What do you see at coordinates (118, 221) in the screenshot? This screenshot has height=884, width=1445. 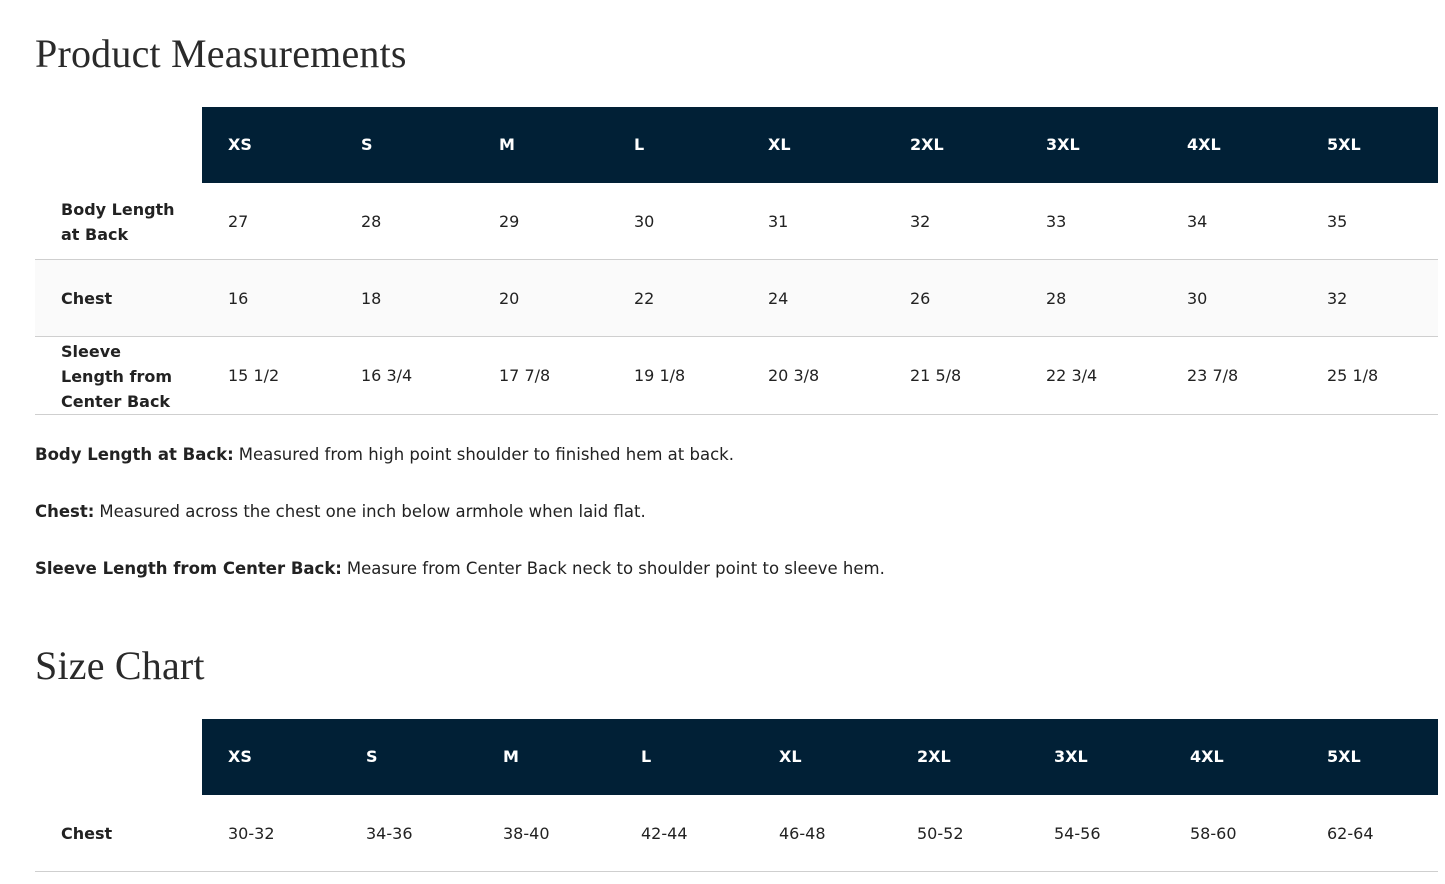 I see `row-label: Body Length at Back` at bounding box center [118, 221].